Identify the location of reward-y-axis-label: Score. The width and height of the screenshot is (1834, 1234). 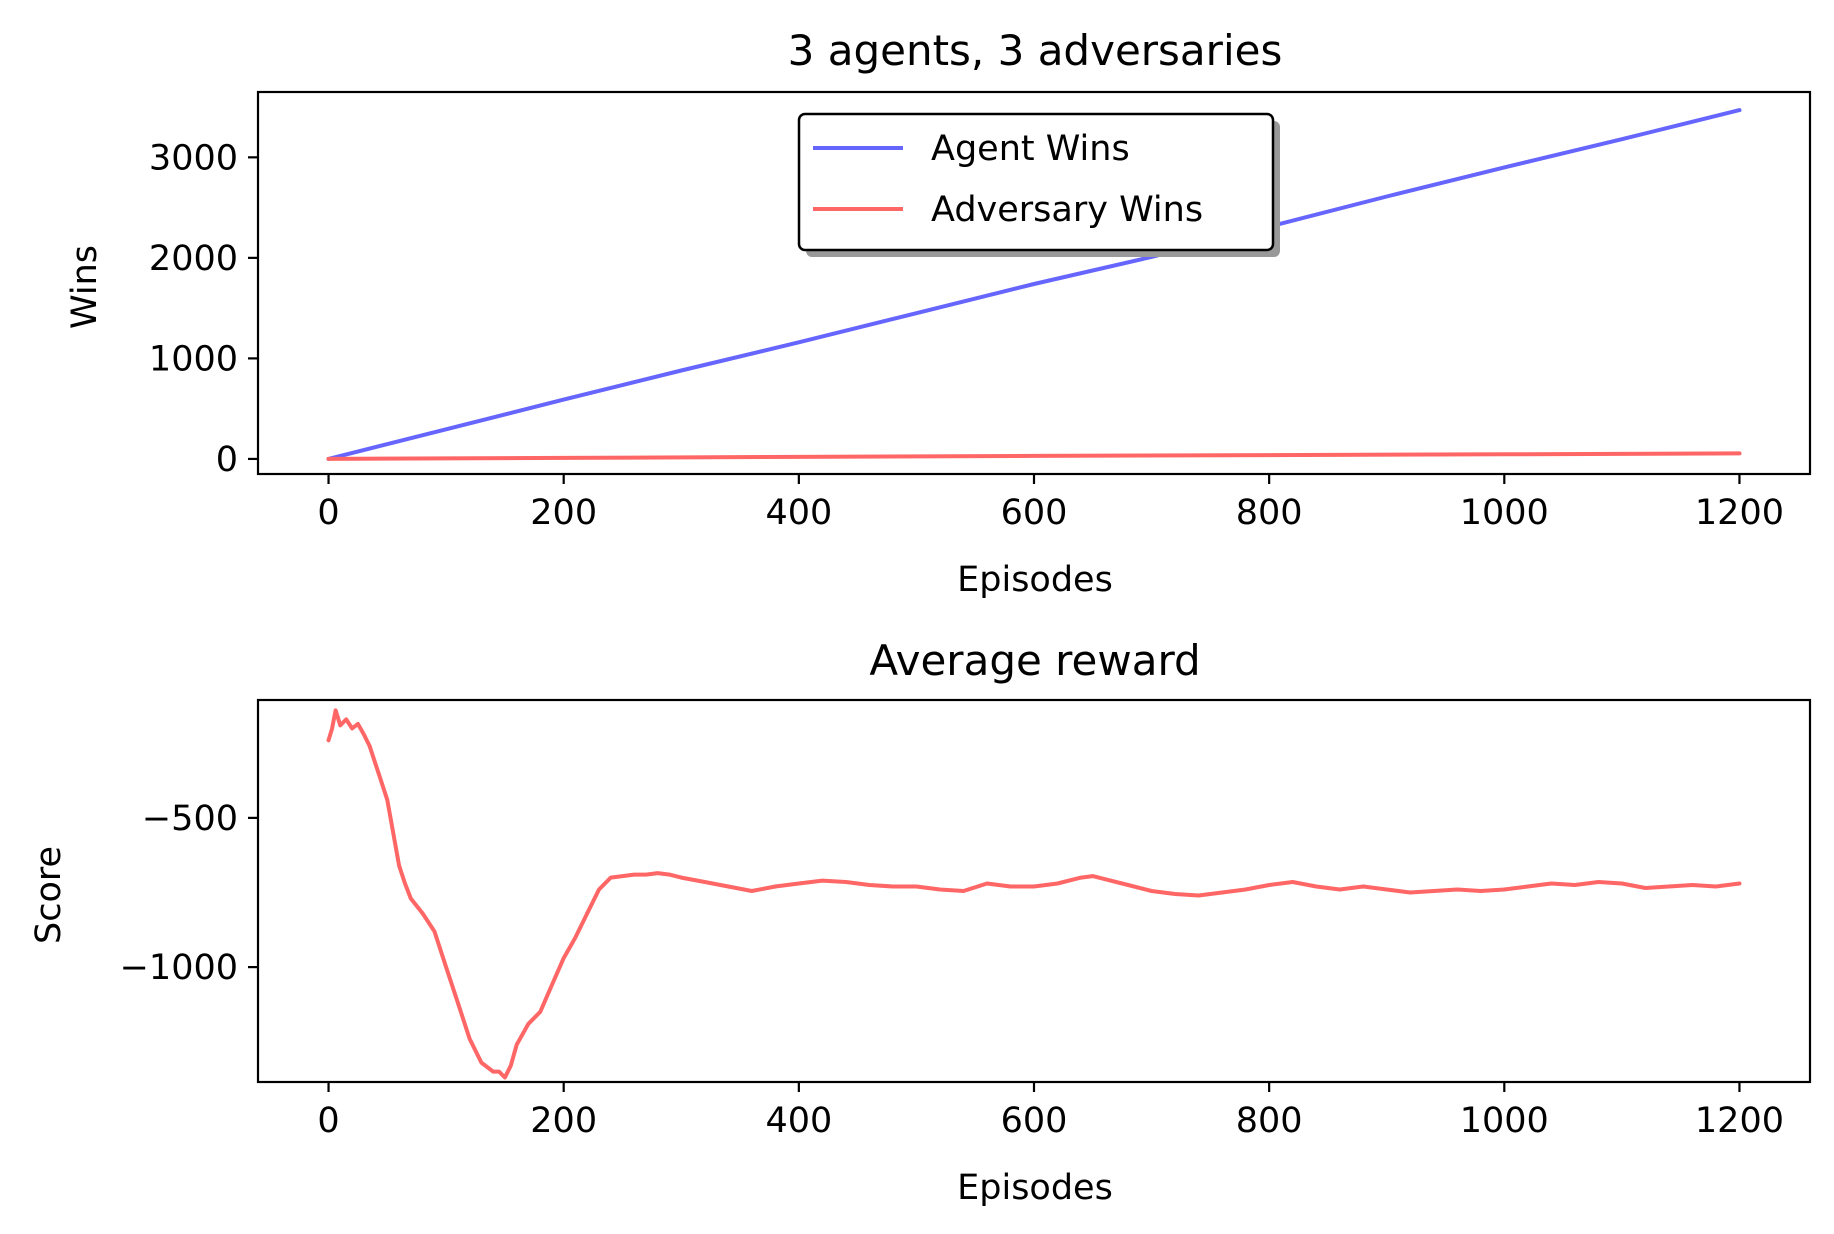
(49, 895).